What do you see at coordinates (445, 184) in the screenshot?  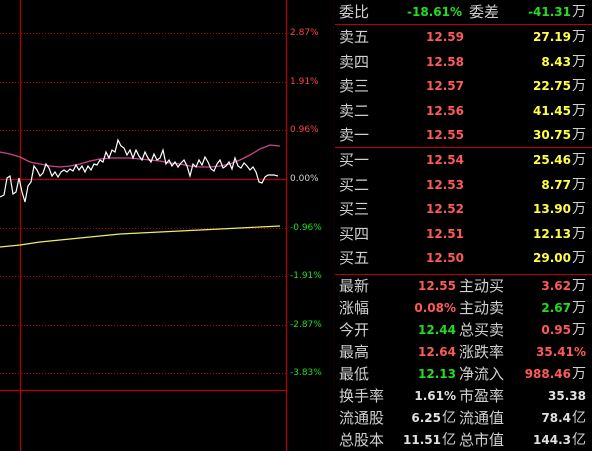 I see `buy-order-price: 12.53` at bounding box center [445, 184].